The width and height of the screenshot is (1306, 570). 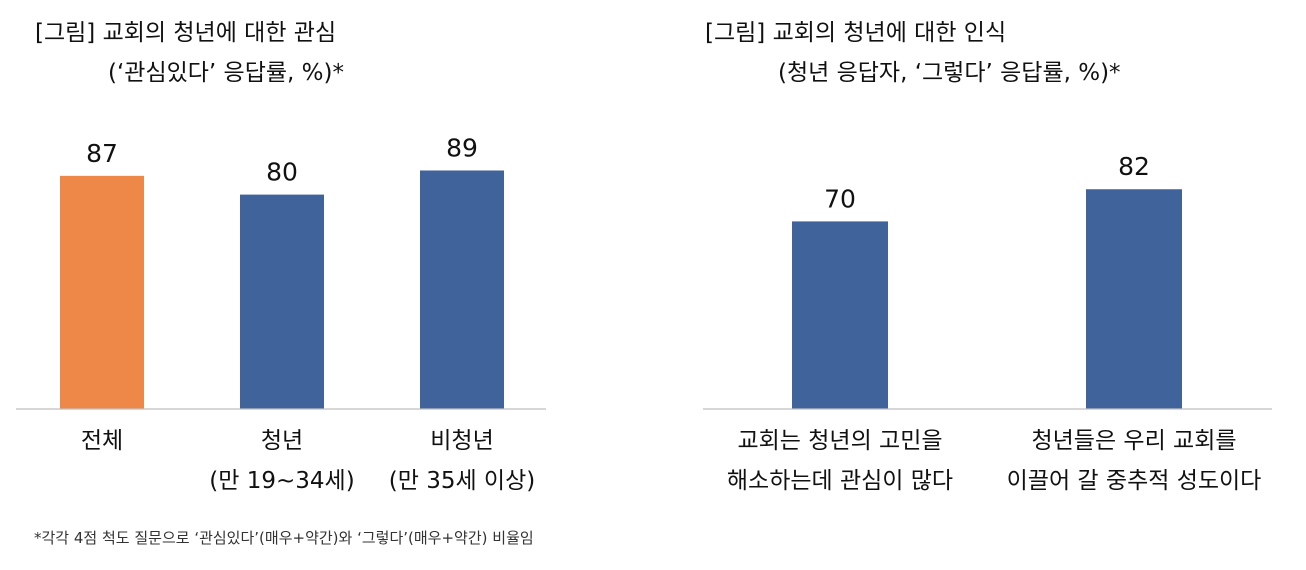 I want to click on chart1-value-label-3: 89, so click(x=462, y=147).